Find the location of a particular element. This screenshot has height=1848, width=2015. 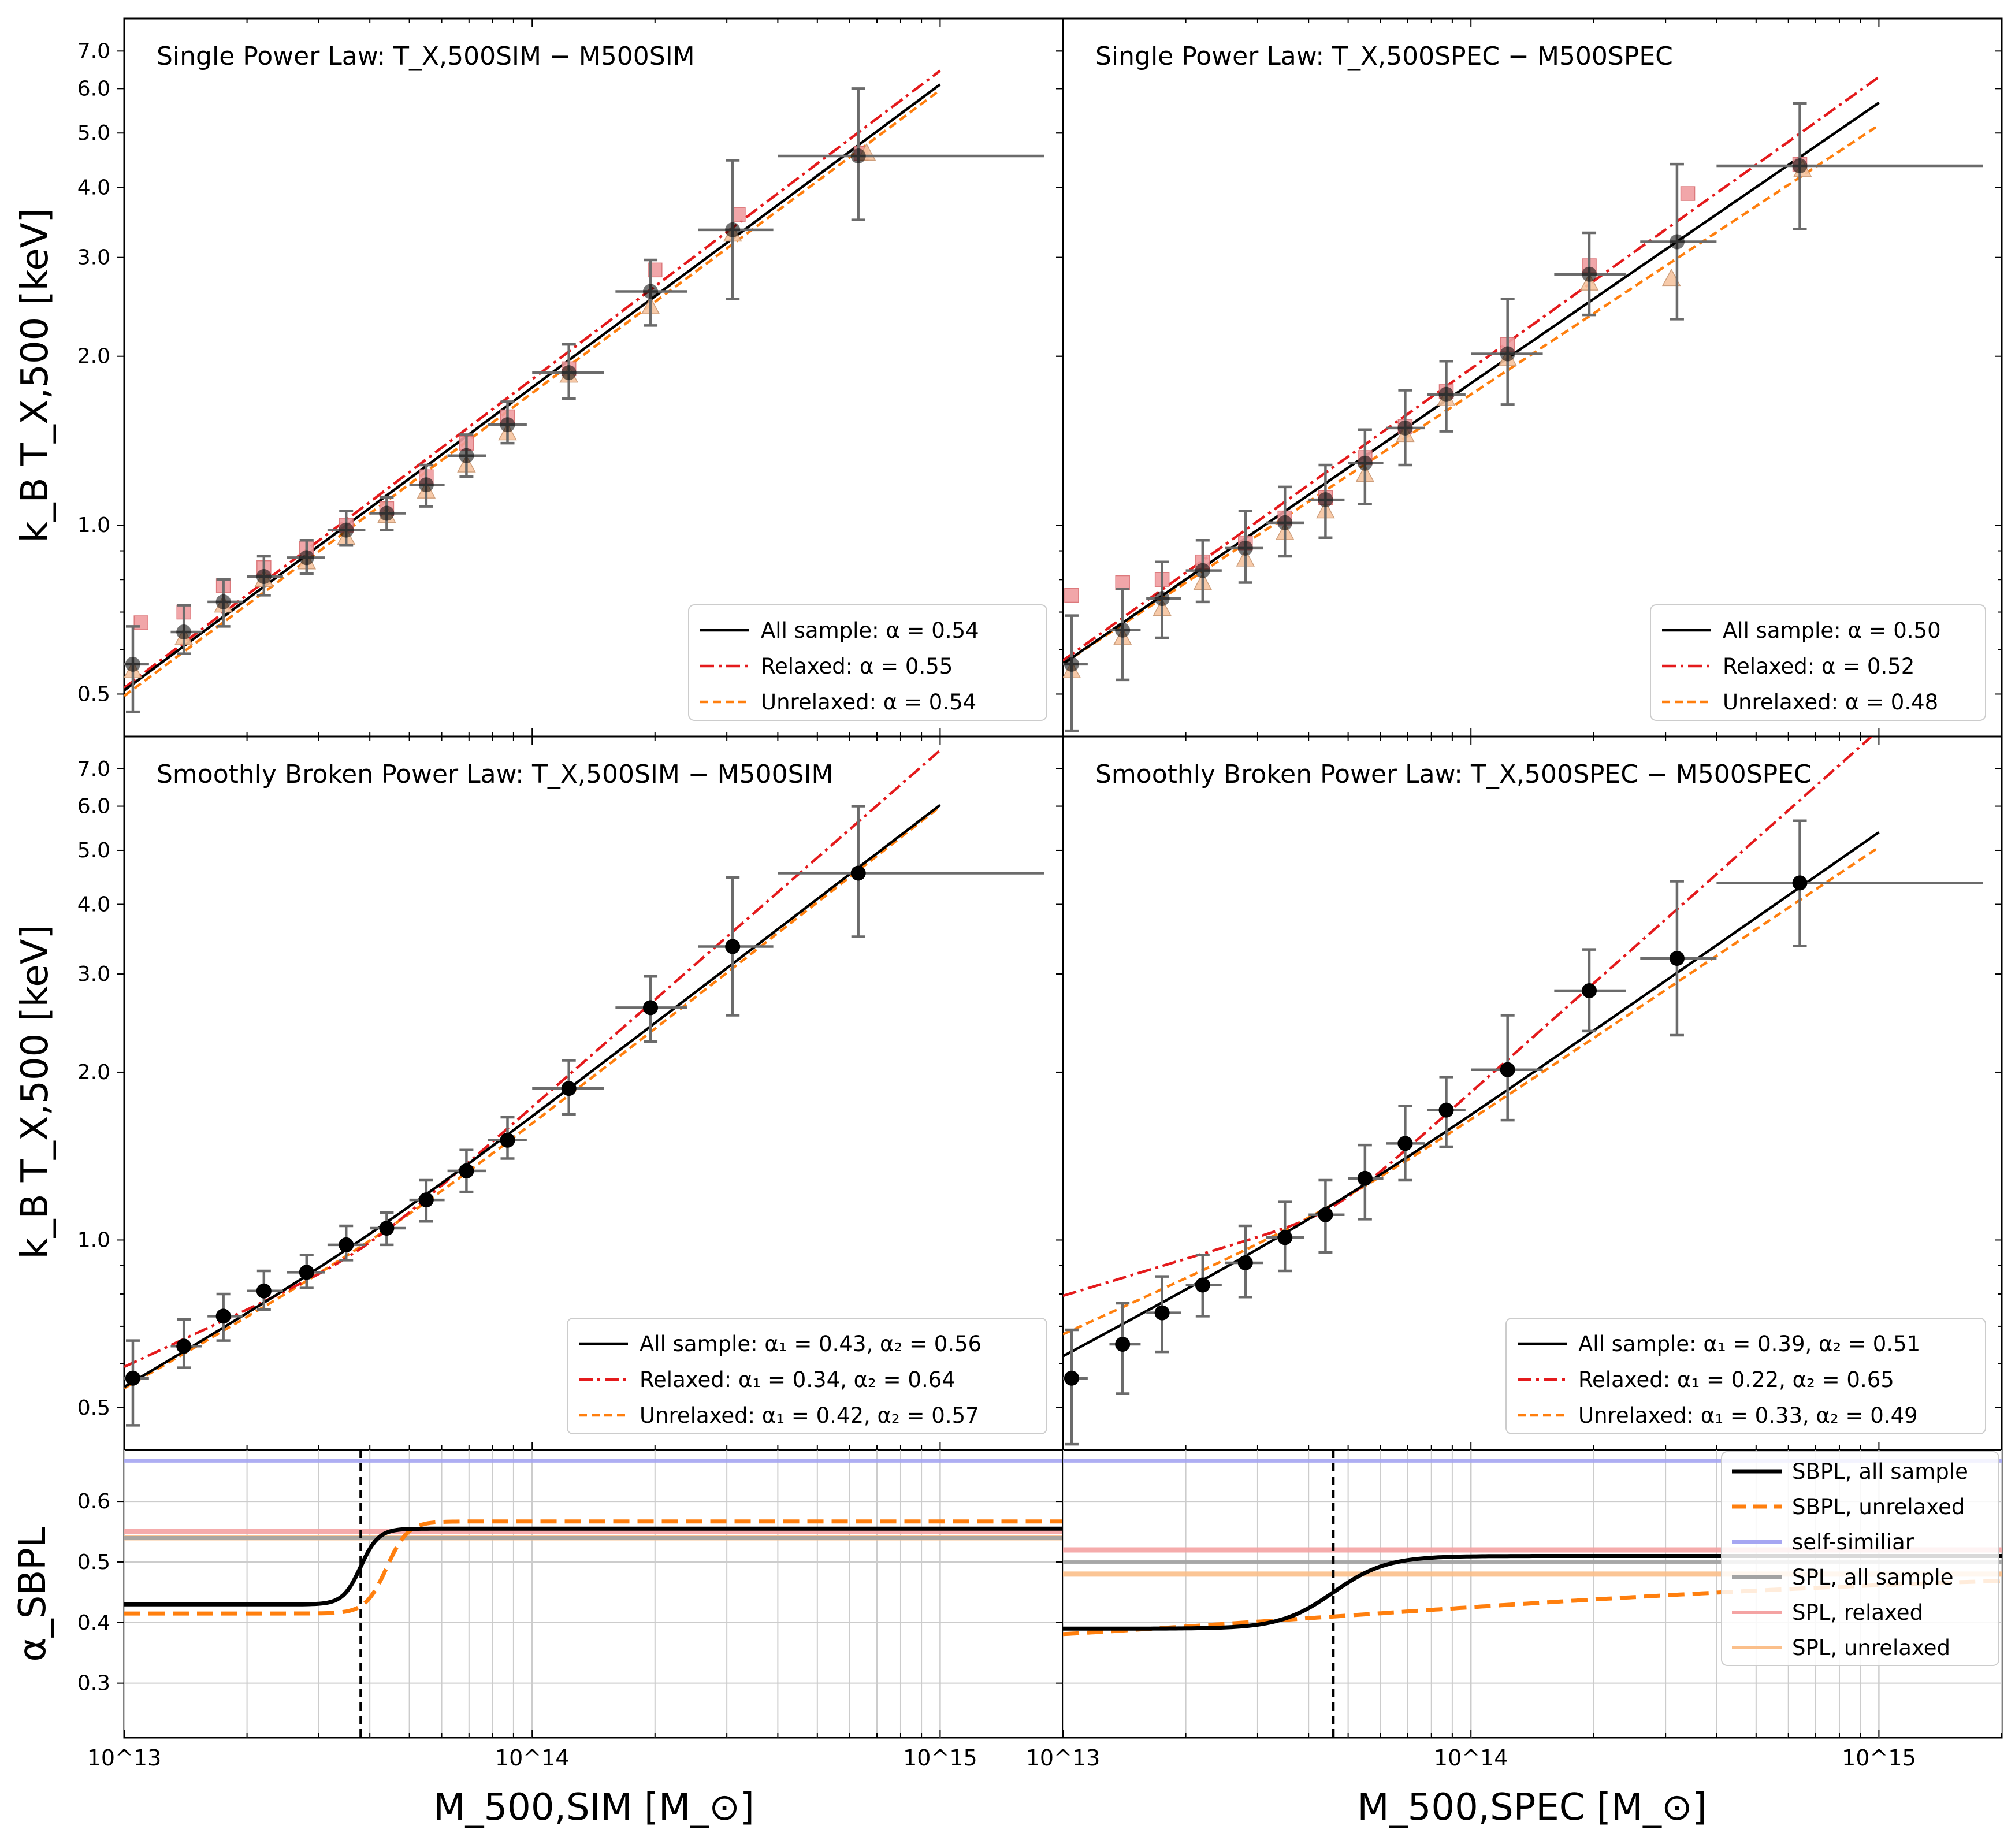

plot-area is located at coordinates (594, 1594).